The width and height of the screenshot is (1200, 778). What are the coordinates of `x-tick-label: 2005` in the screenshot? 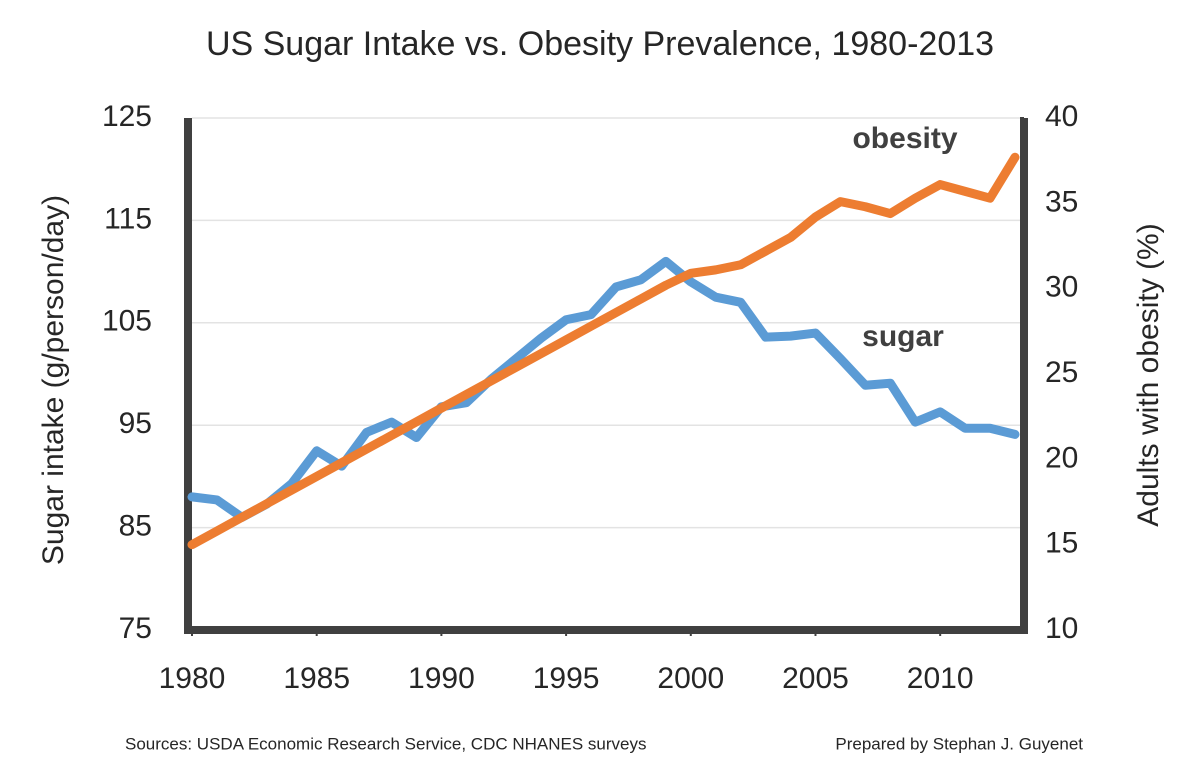 It's located at (815, 678).